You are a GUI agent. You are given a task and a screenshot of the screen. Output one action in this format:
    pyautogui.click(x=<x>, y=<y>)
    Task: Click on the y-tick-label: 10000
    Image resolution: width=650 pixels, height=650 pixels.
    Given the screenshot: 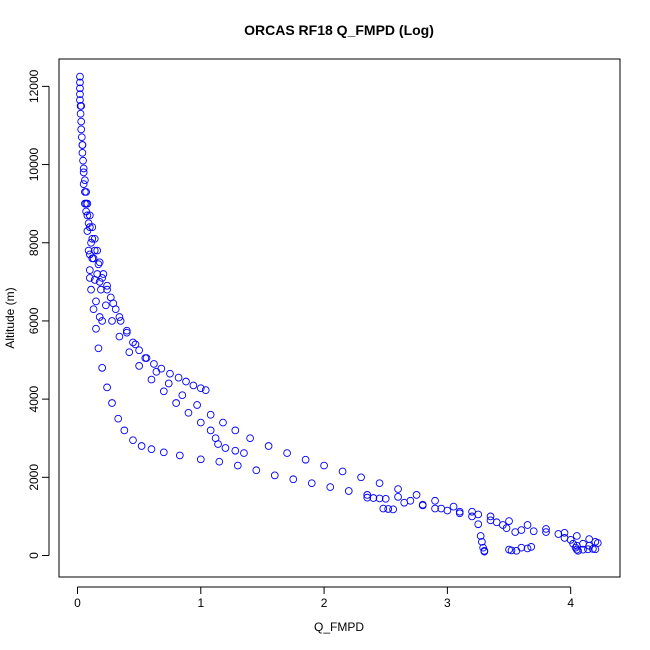 What is the action you would take?
    pyautogui.click(x=34, y=165)
    